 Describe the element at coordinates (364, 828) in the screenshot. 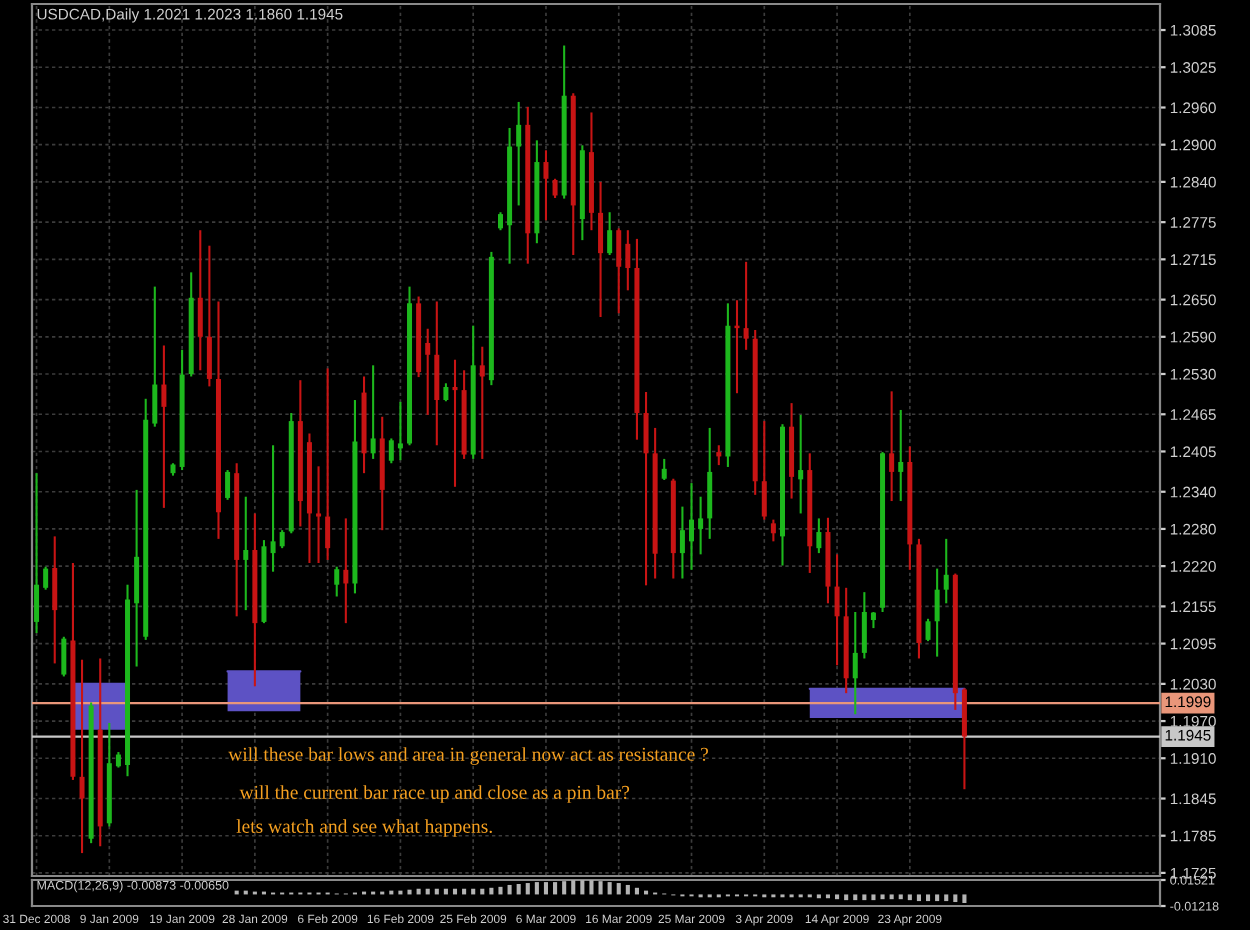

I see `annotation: lets watch and see what happens.` at that location.